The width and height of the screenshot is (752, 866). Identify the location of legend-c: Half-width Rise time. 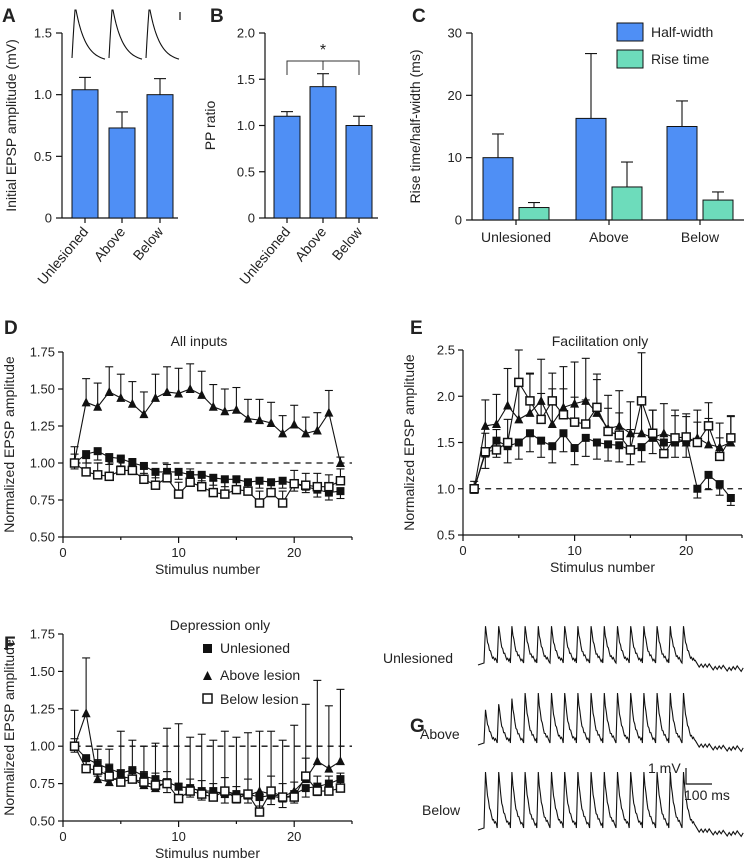
(664, 45).